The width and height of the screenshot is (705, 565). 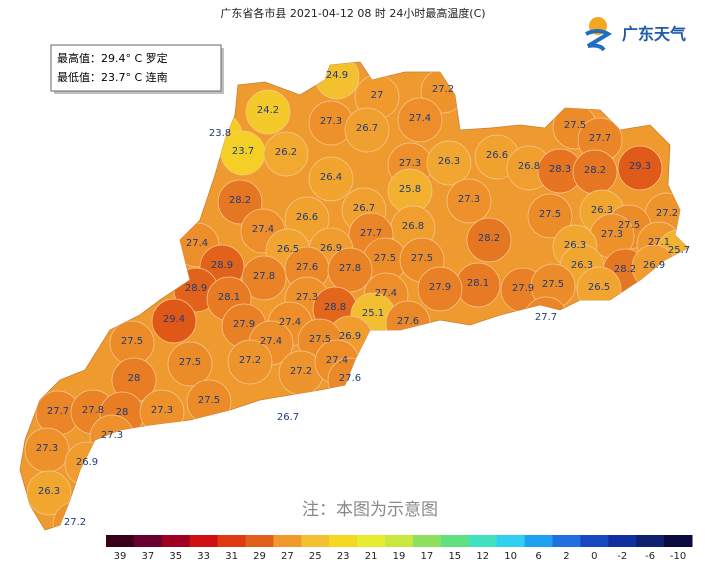 What do you see at coordinates (331, 177) in the screenshot?
I see `temperature-label: 26.4` at bounding box center [331, 177].